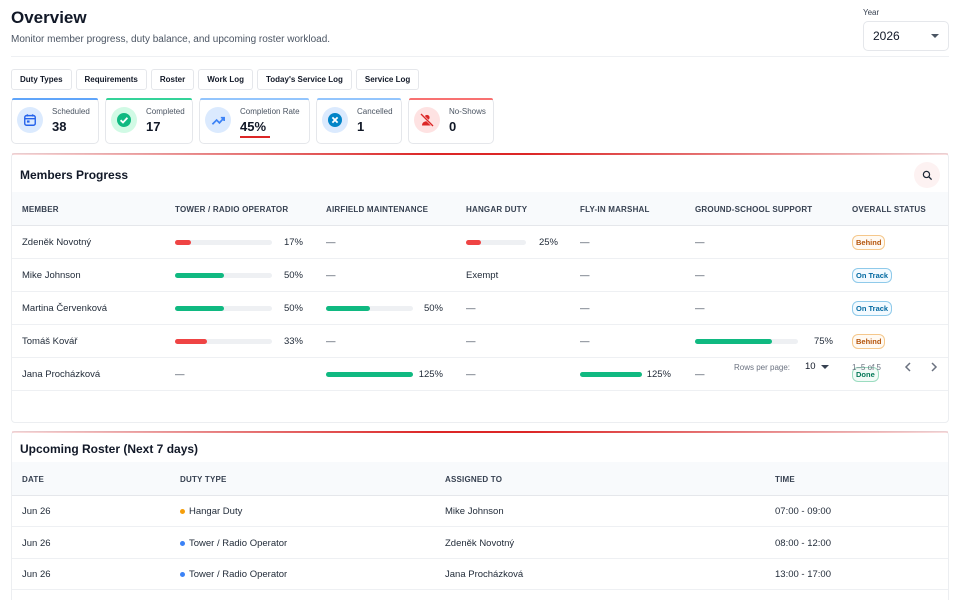  Describe the element at coordinates (109, 449) in the screenshot. I see `upcoming-roster-title: Upcoming Roster (Next 7 days)` at that location.